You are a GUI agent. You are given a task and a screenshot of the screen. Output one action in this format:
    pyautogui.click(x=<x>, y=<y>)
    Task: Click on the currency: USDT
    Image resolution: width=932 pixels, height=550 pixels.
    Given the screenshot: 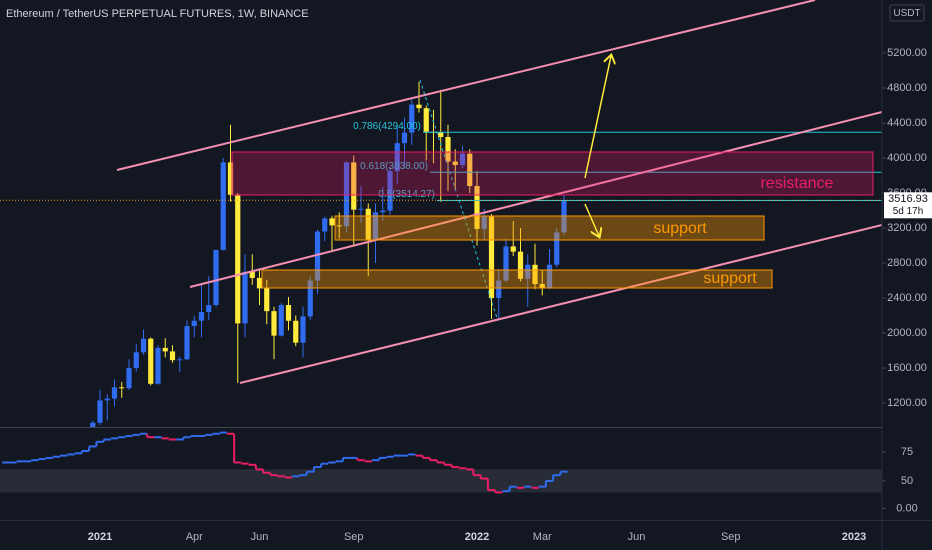 What is the action you would take?
    pyautogui.click(x=906, y=13)
    